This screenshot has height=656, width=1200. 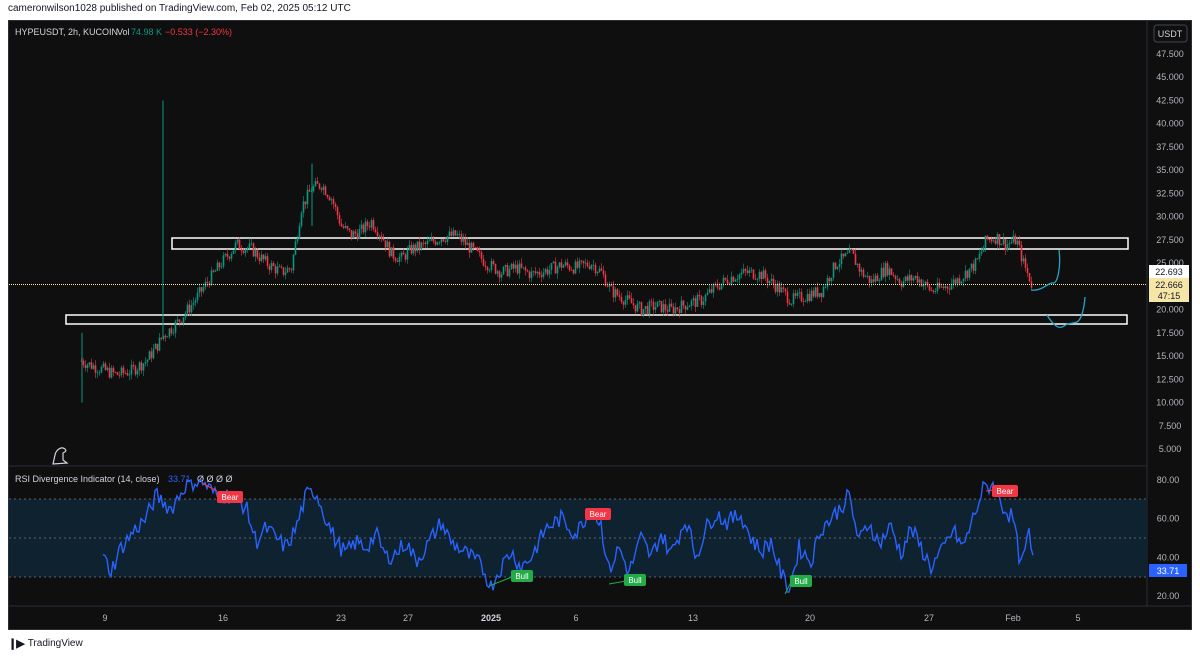 I want to click on rsi-last-tag, so click(x=1168, y=570).